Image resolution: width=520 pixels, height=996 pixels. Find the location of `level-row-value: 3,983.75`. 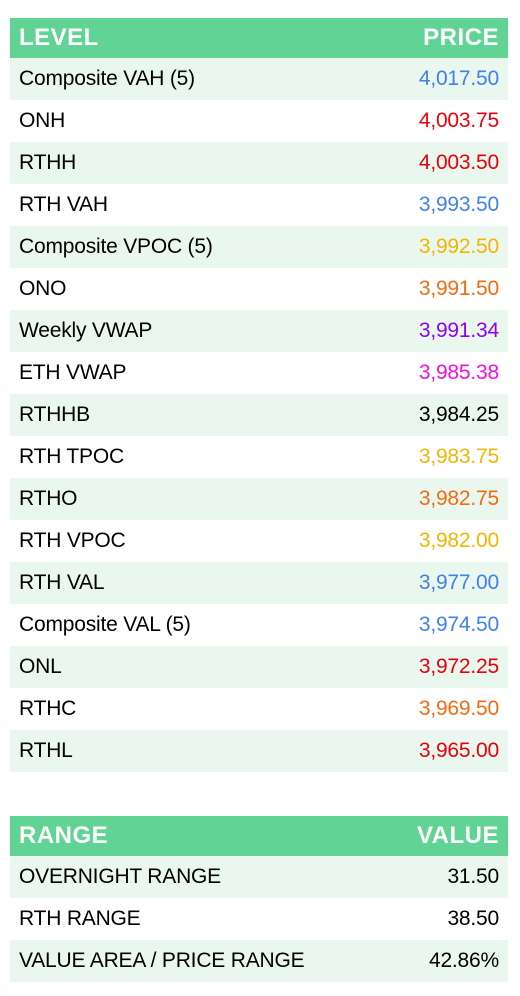

level-row-value: 3,983.75 is located at coordinates (458, 456).